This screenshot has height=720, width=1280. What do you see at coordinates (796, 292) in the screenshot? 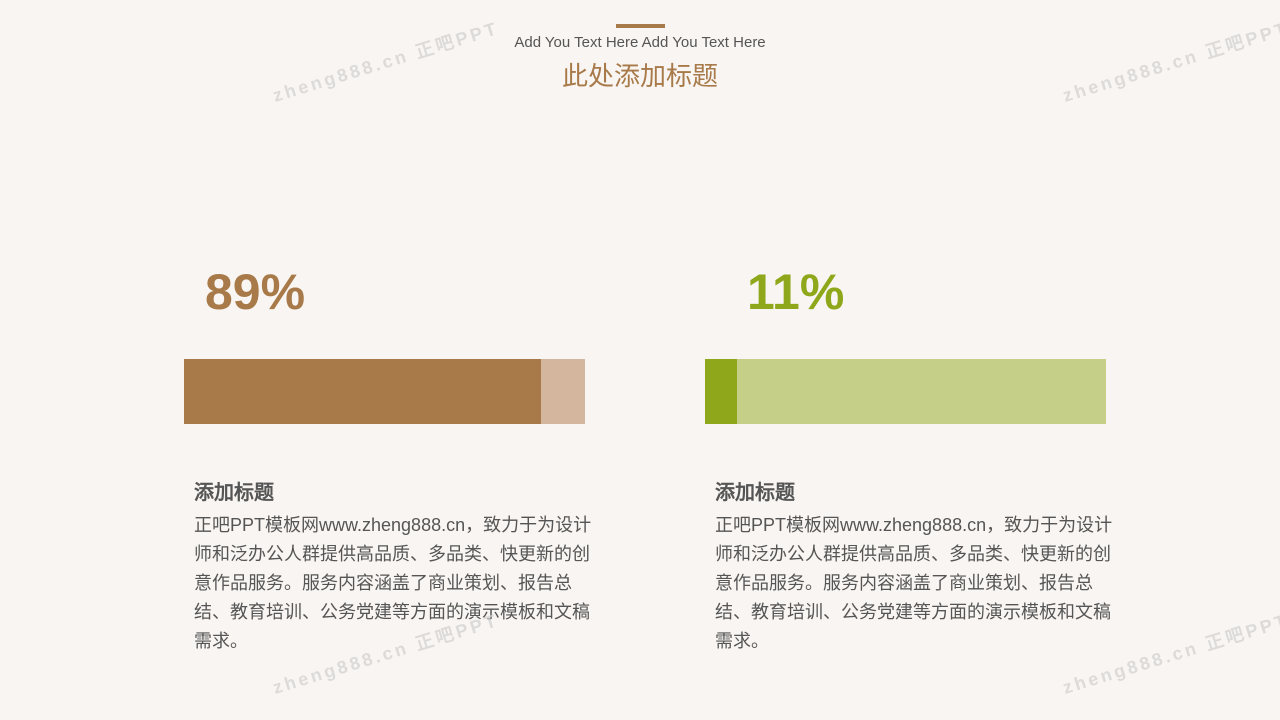
I see `percentage-label-right: 11%` at bounding box center [796, 292].